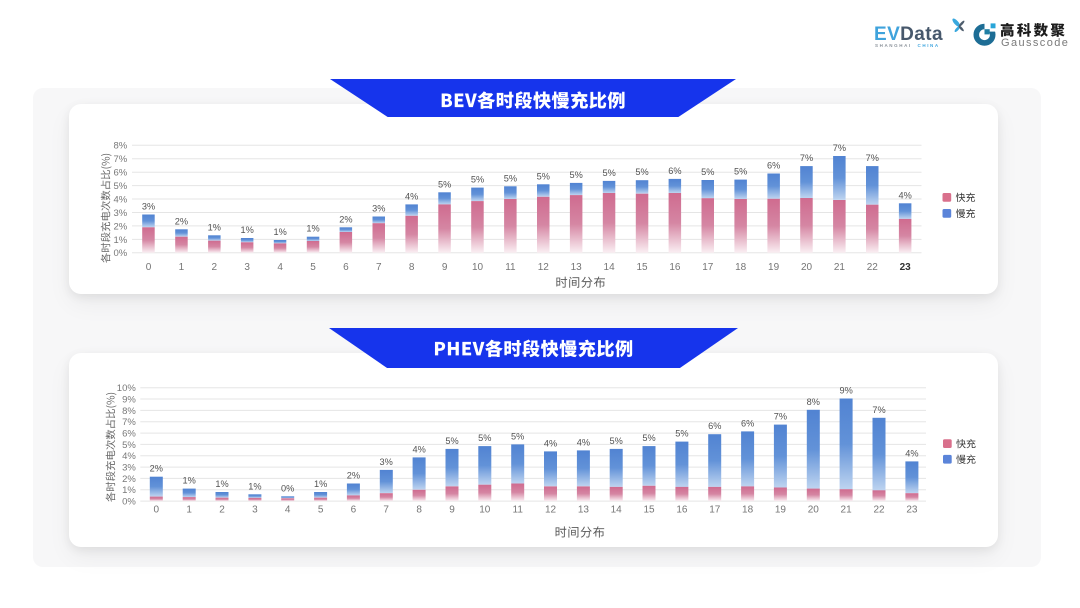  I want to click on svg-text: 22, so click(879, 510).